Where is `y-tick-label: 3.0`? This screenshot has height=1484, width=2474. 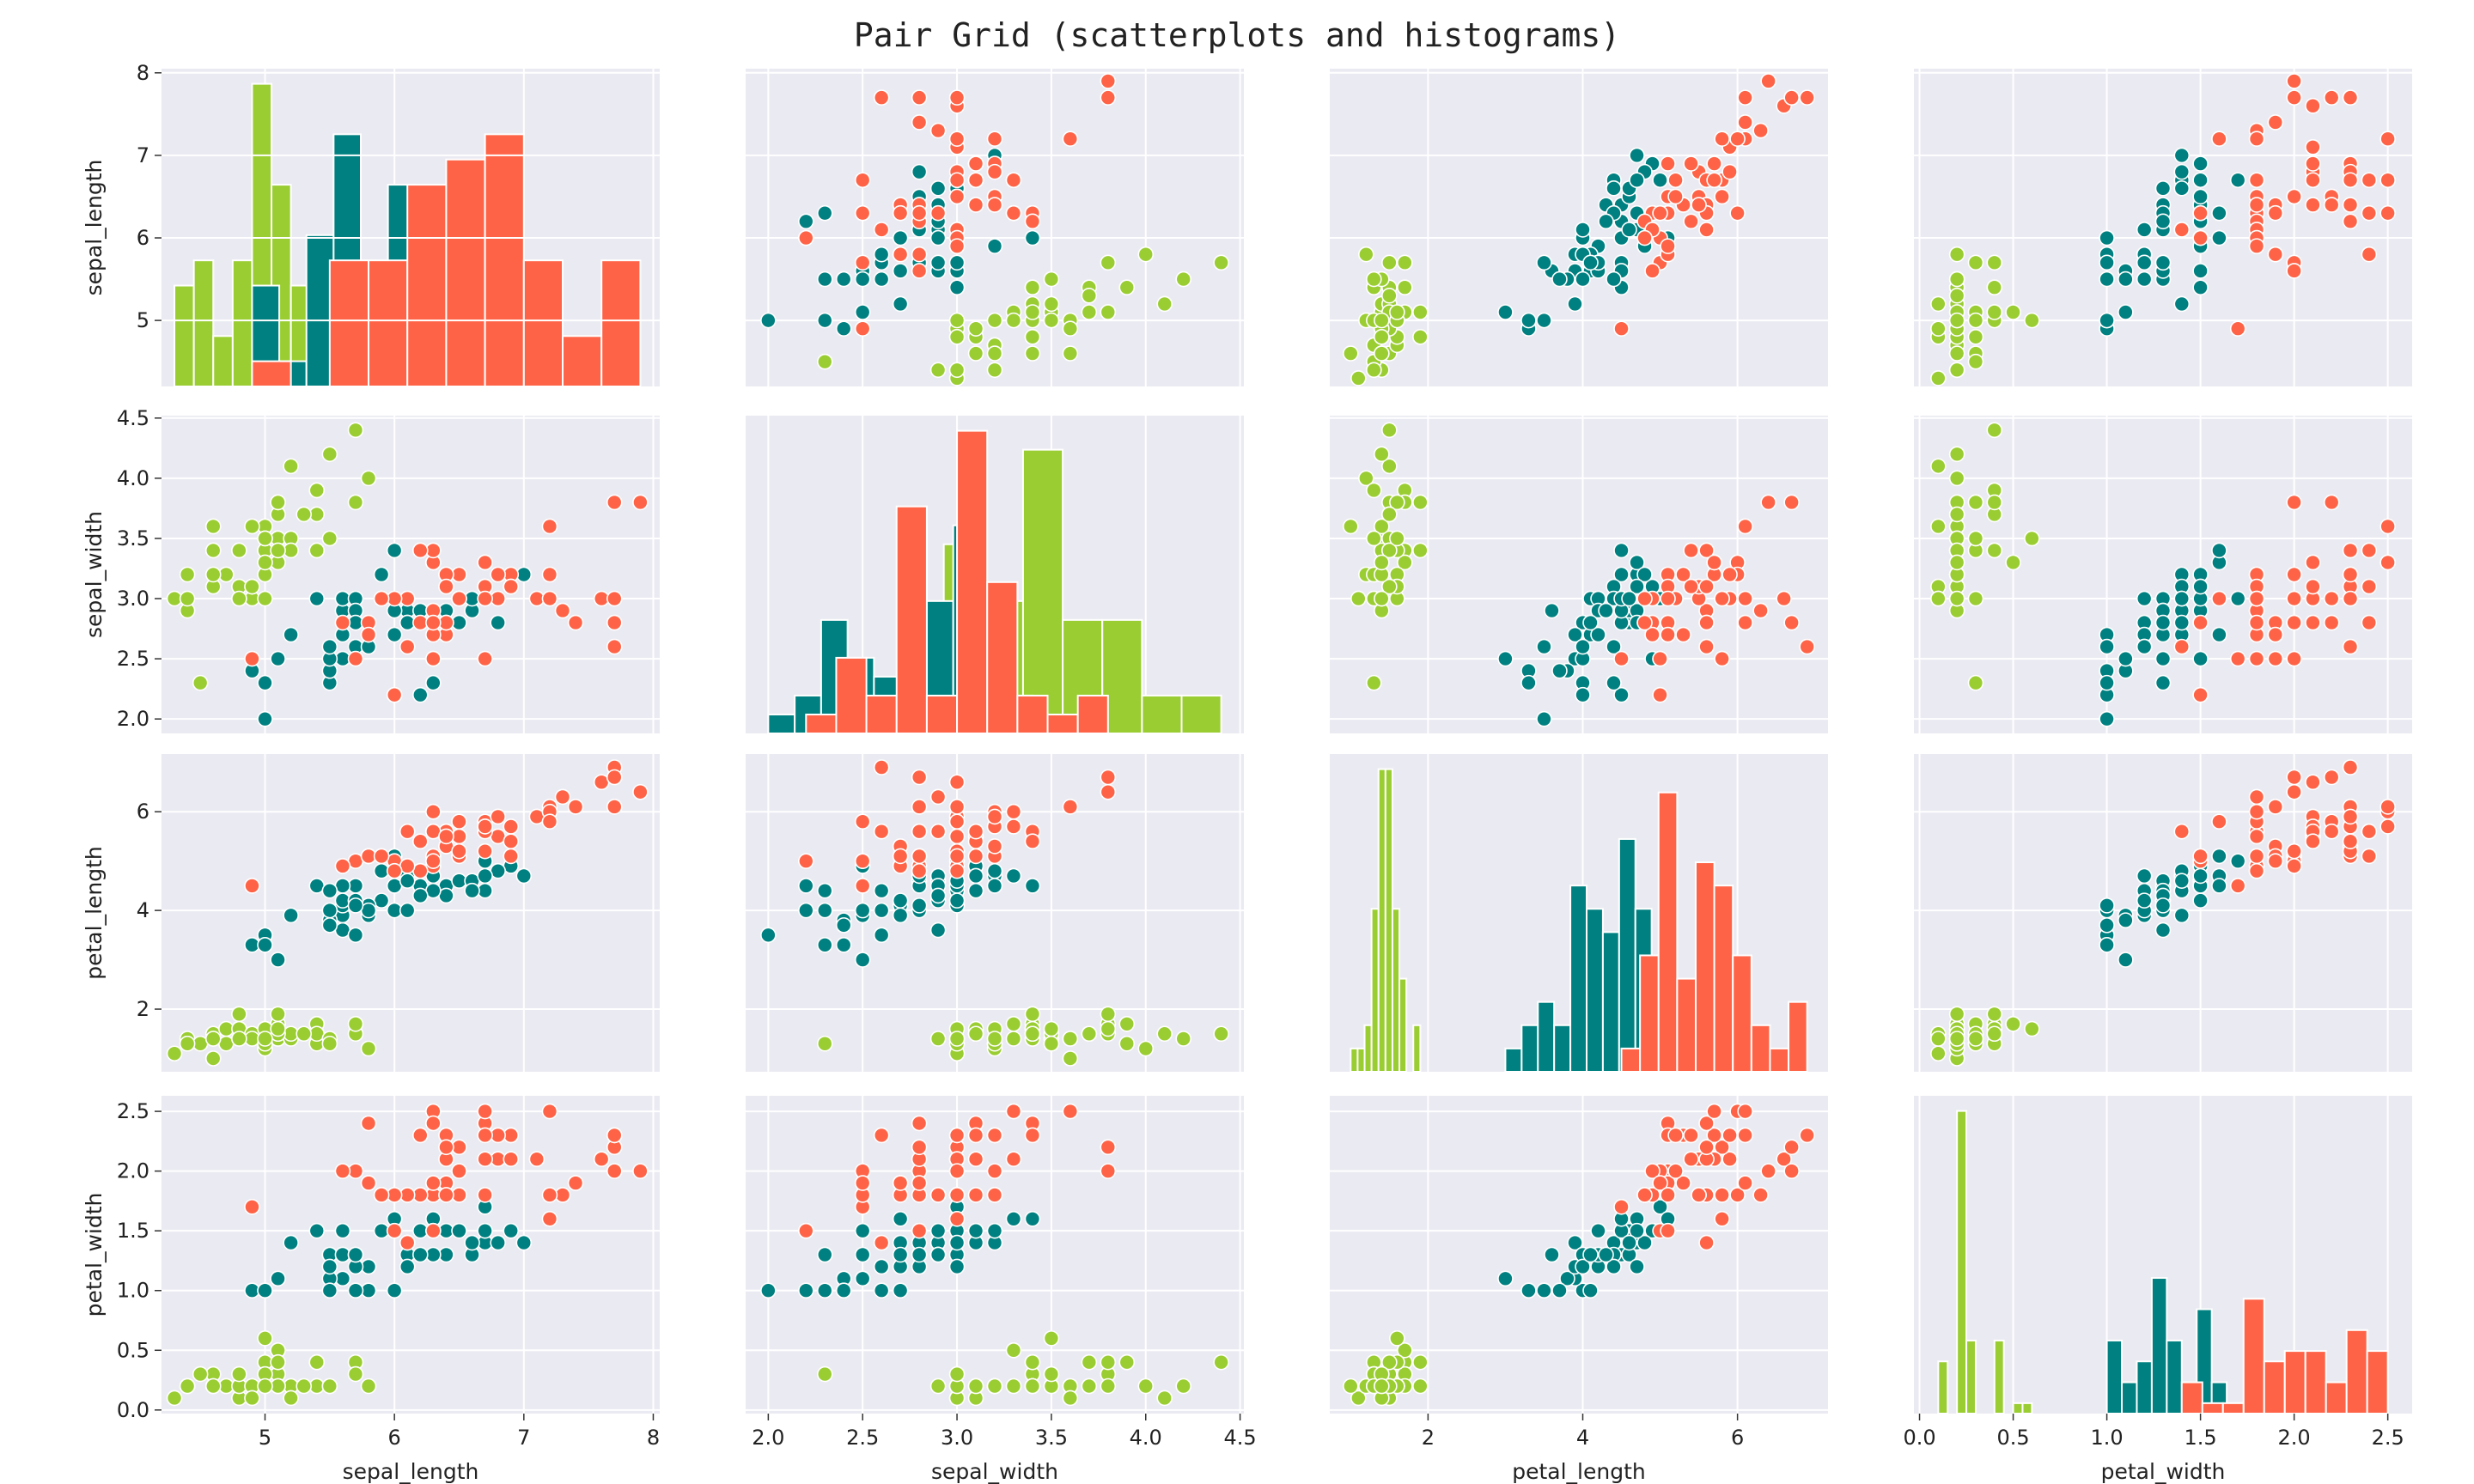
y-tick-label: 3.0 is located at coordinates (133, 599).